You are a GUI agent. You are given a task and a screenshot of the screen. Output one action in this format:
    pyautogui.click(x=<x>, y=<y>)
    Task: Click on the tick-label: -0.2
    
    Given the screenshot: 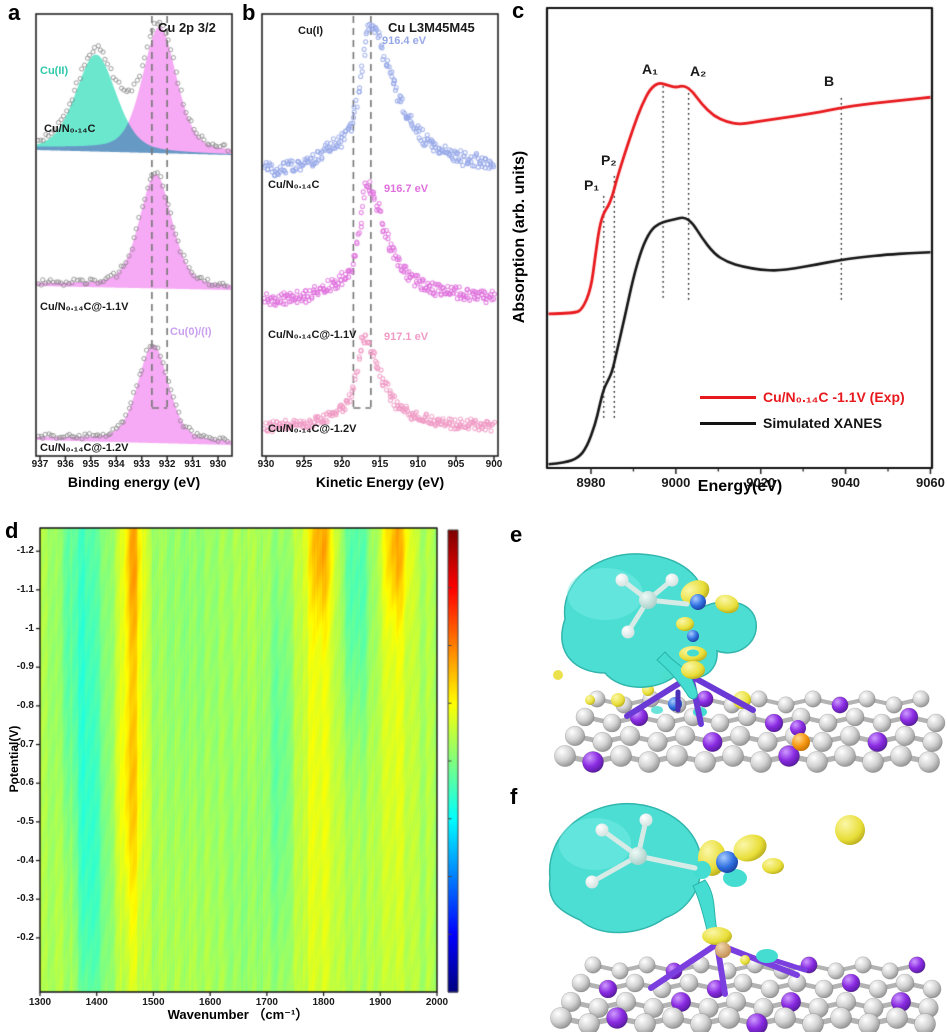 What is the action you would take?
    pyautogui.click(x=25, y=937)
    